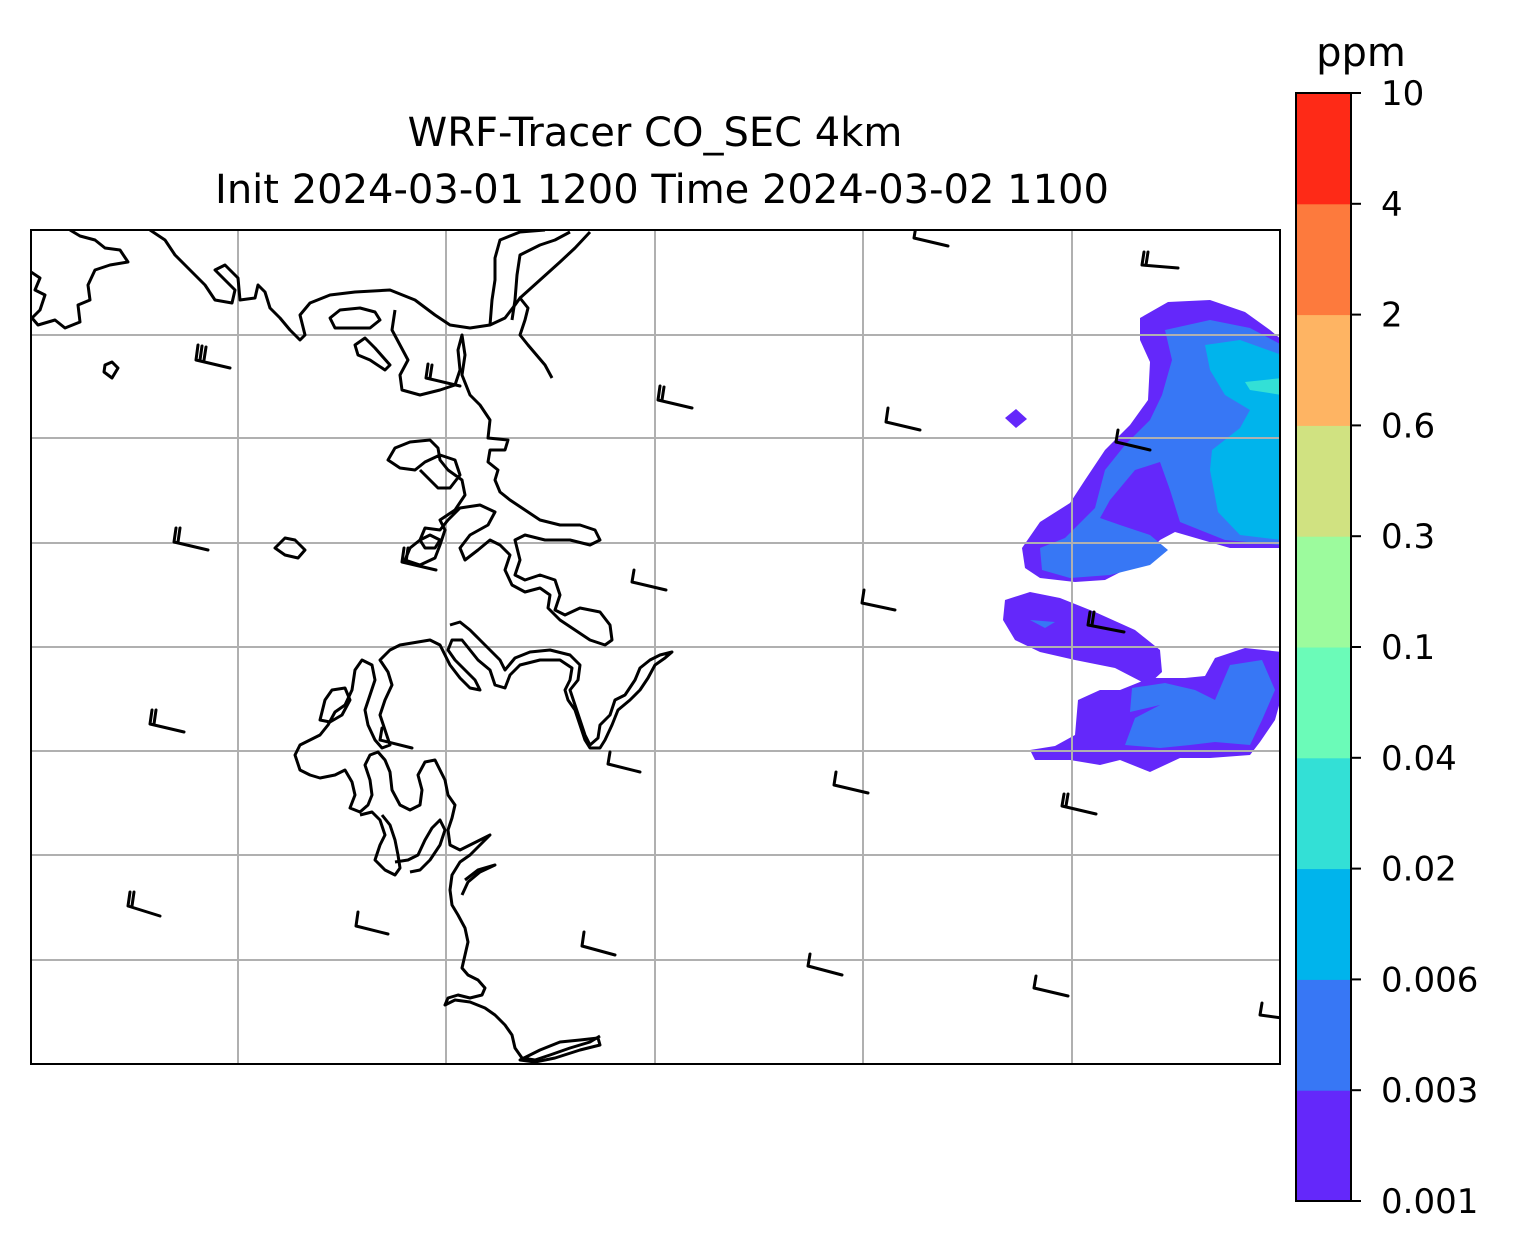  I want to click on coastline-islands, so click(247, 358).